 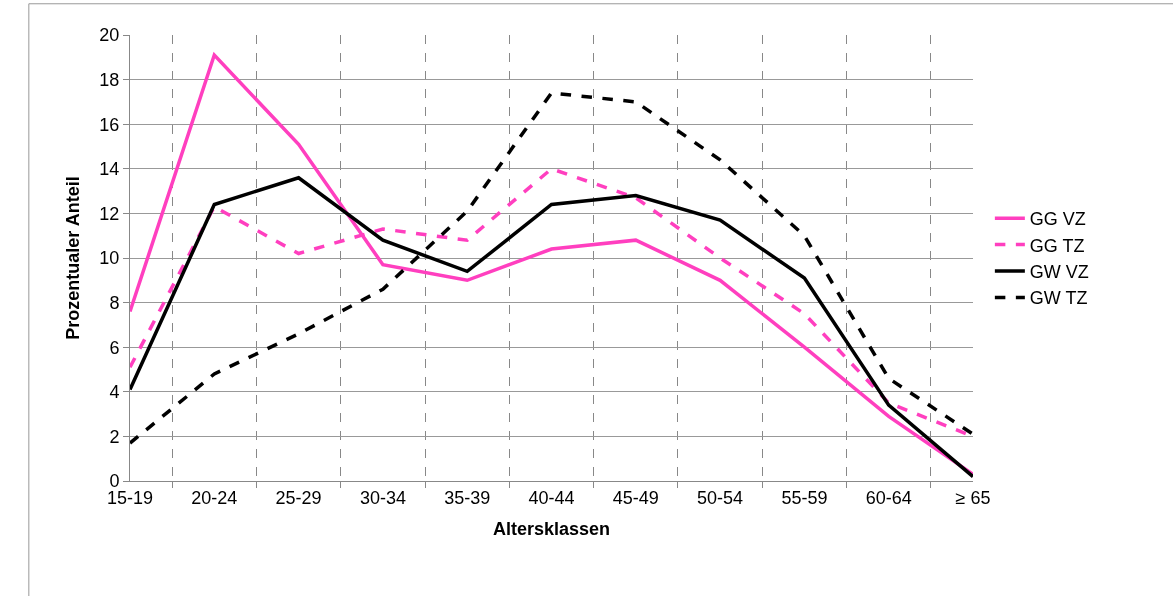 What do you see at coordinates (720, 497) in the screenshot?
I see `x-tick-label: 50-54` at bounding box center [720, 497].